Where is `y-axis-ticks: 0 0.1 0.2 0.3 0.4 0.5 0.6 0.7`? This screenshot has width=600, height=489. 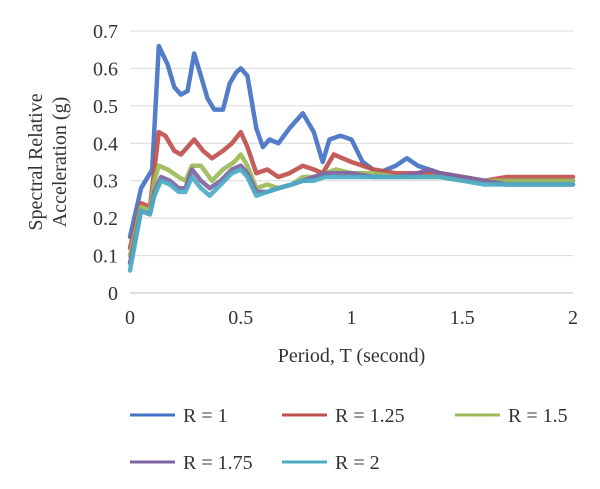 y-axis-ticks: 0 0.1 0.2 0.3 0.4 0.5 0.6 0.7 is located at coordinates (105, 163).